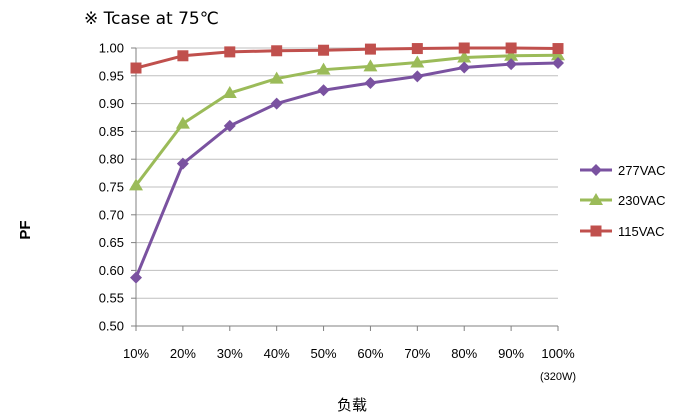  Describe the element at coordinates (464, 353) in the screenshot. I see `x-tick-label: 80%` at that location.